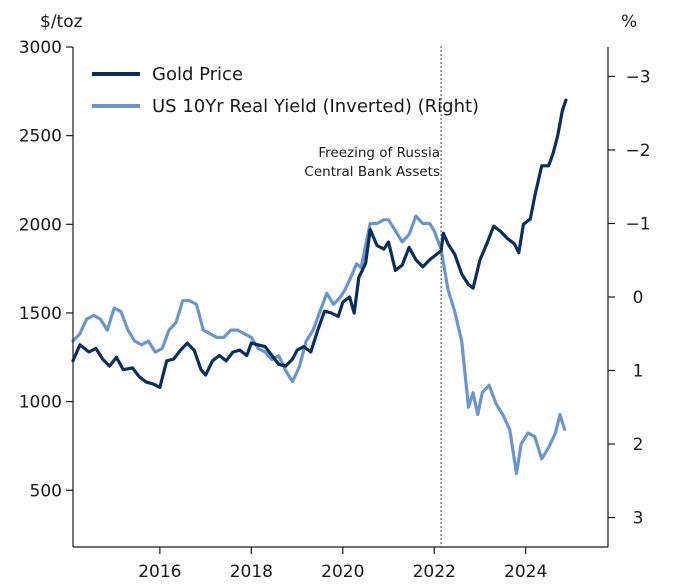  I want to click on y-right-tick-label--2: −2, so click(637, 151).